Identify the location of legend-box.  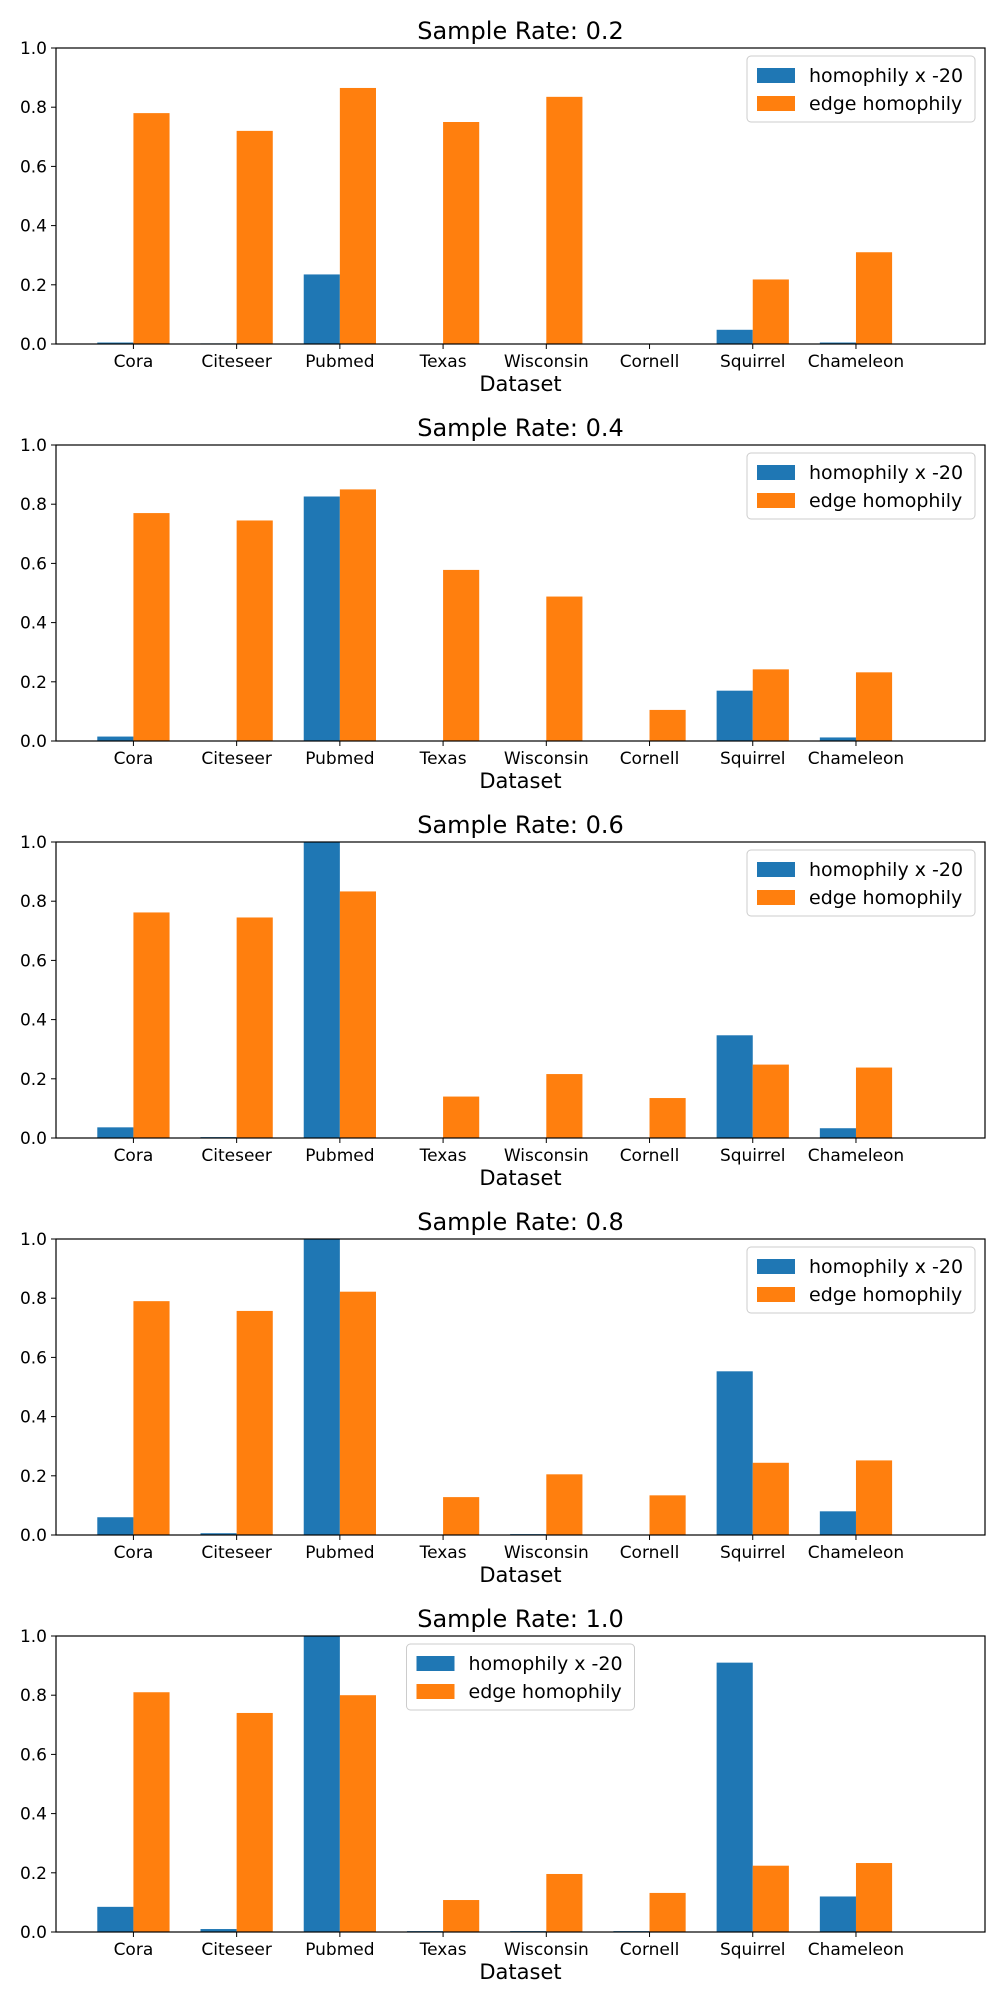
(861, 883).